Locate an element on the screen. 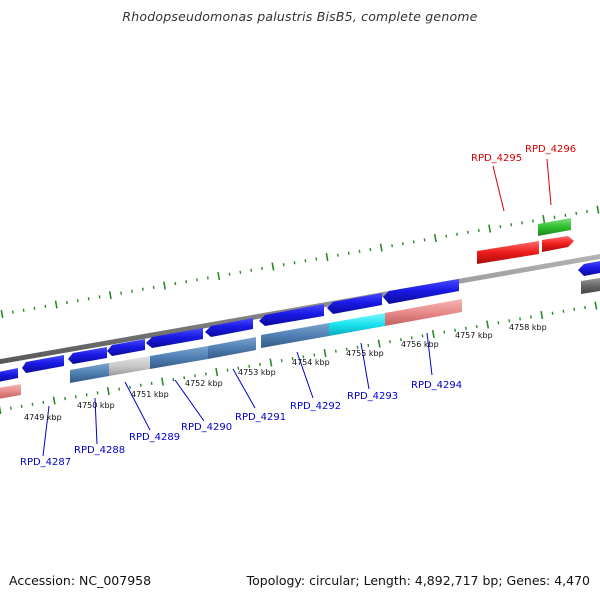 The image size is (600, 600). gene-label: RPD_4294 is located at coordinates (436, 385).